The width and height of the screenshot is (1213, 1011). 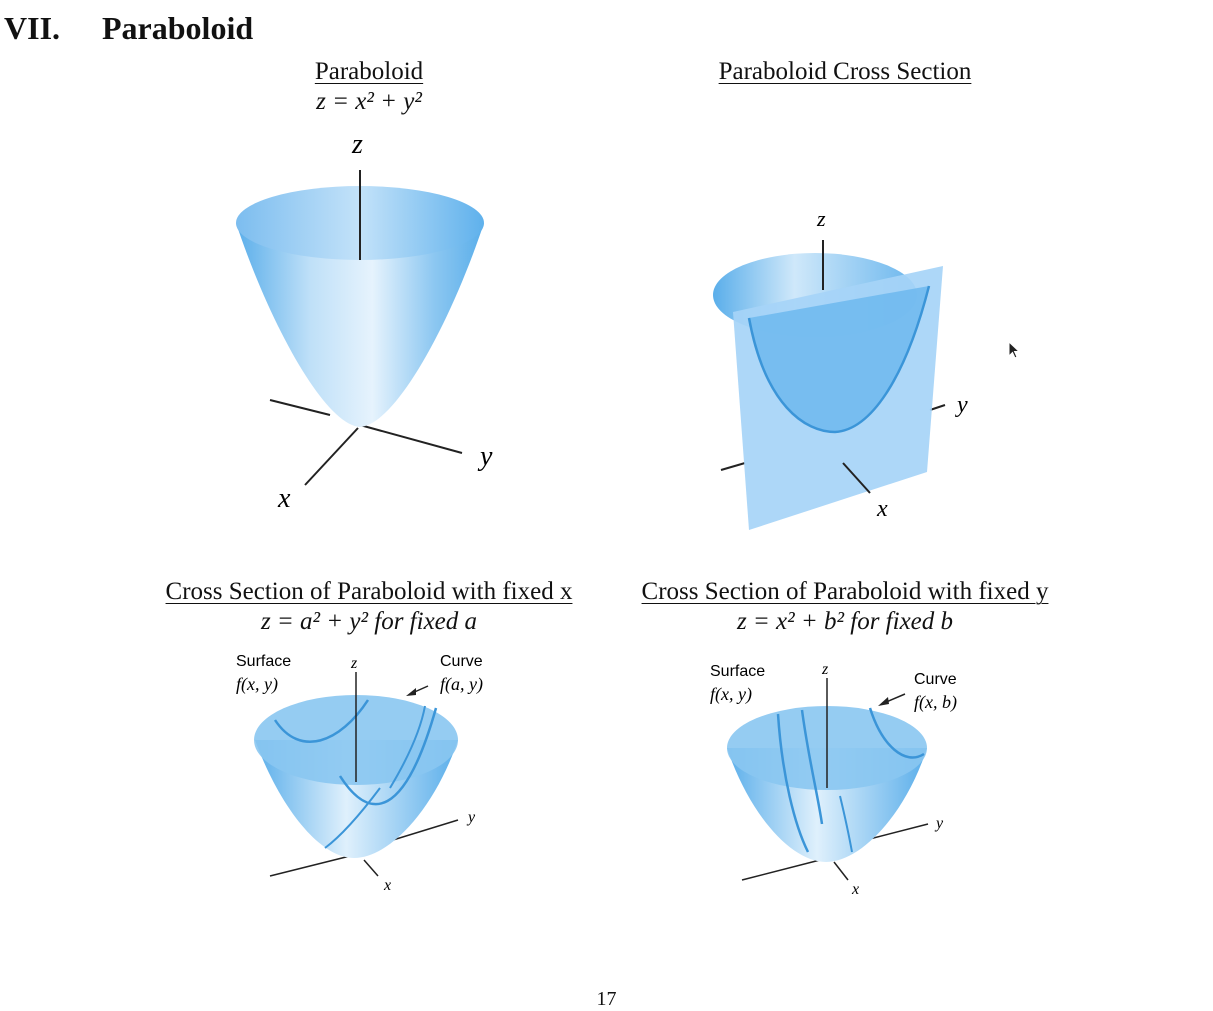 I want to click on curve-function-label: f(a, y), so click(x=461, y=684).